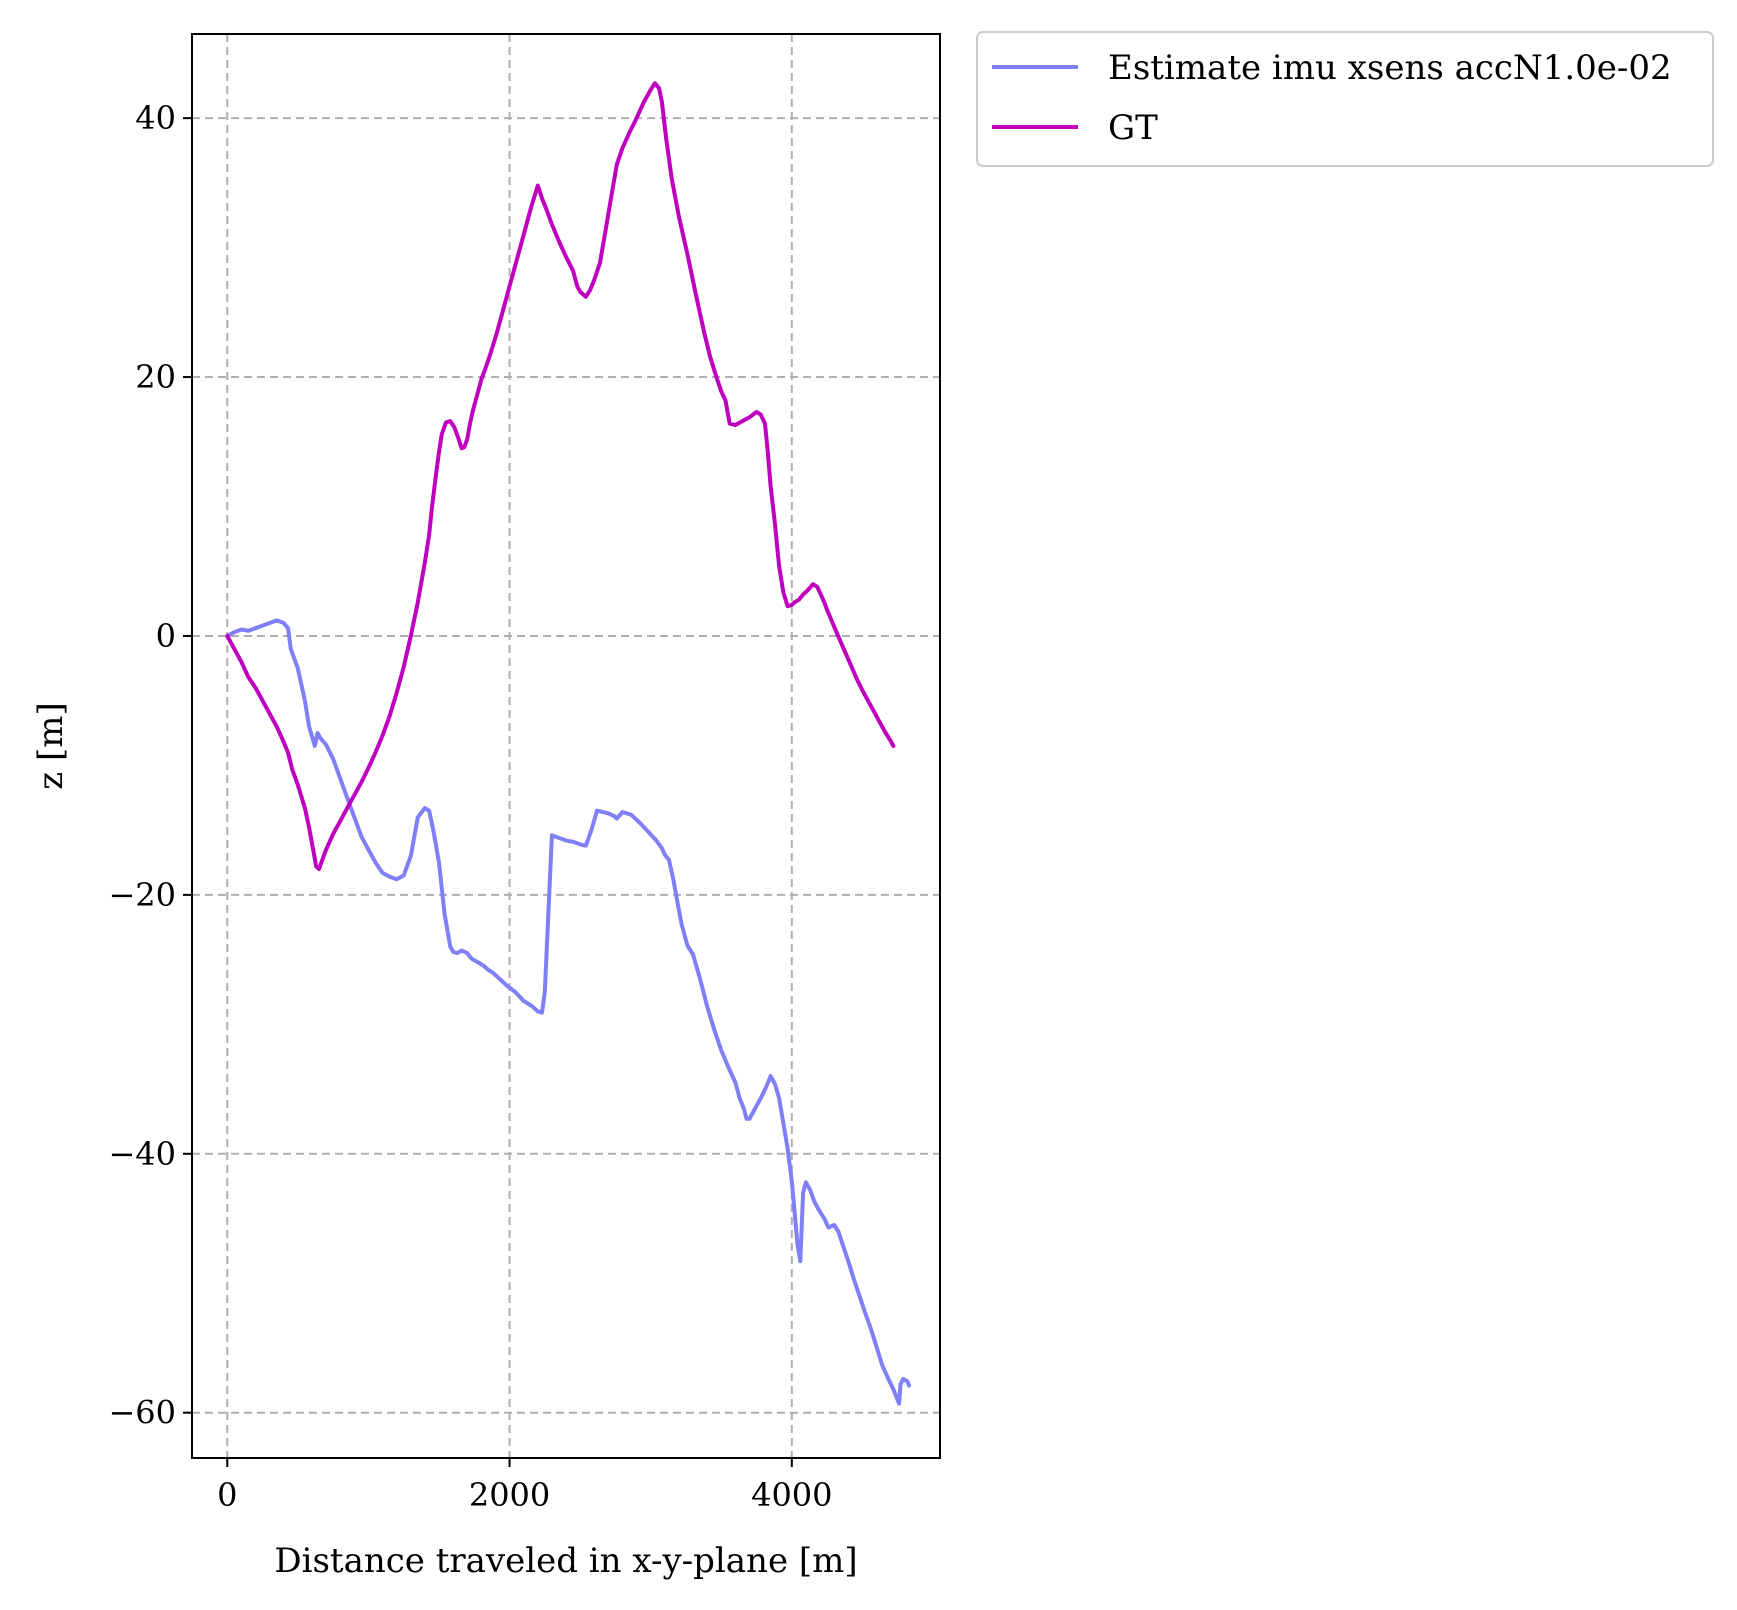 This screenshot has height=1610, width=1737. What do you see at coordinates (565, 1561) in the screenshot?
I see `x-axis-label: Distance traveled in x-y-plane [m]` at bounding box center [565, 1561].